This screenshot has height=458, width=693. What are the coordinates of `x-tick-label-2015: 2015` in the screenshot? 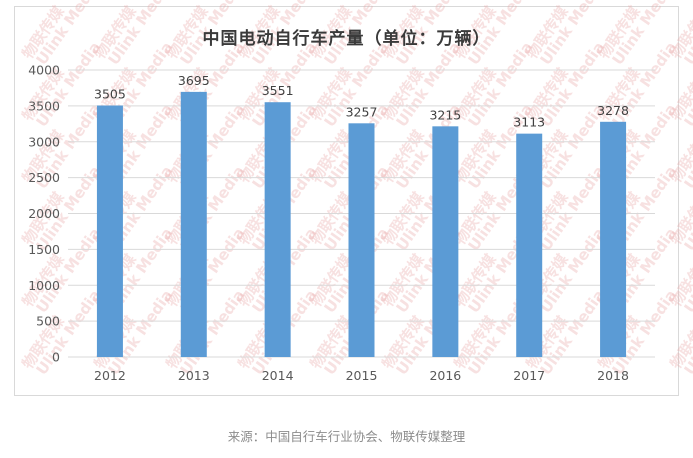 It's located at (362, 375).